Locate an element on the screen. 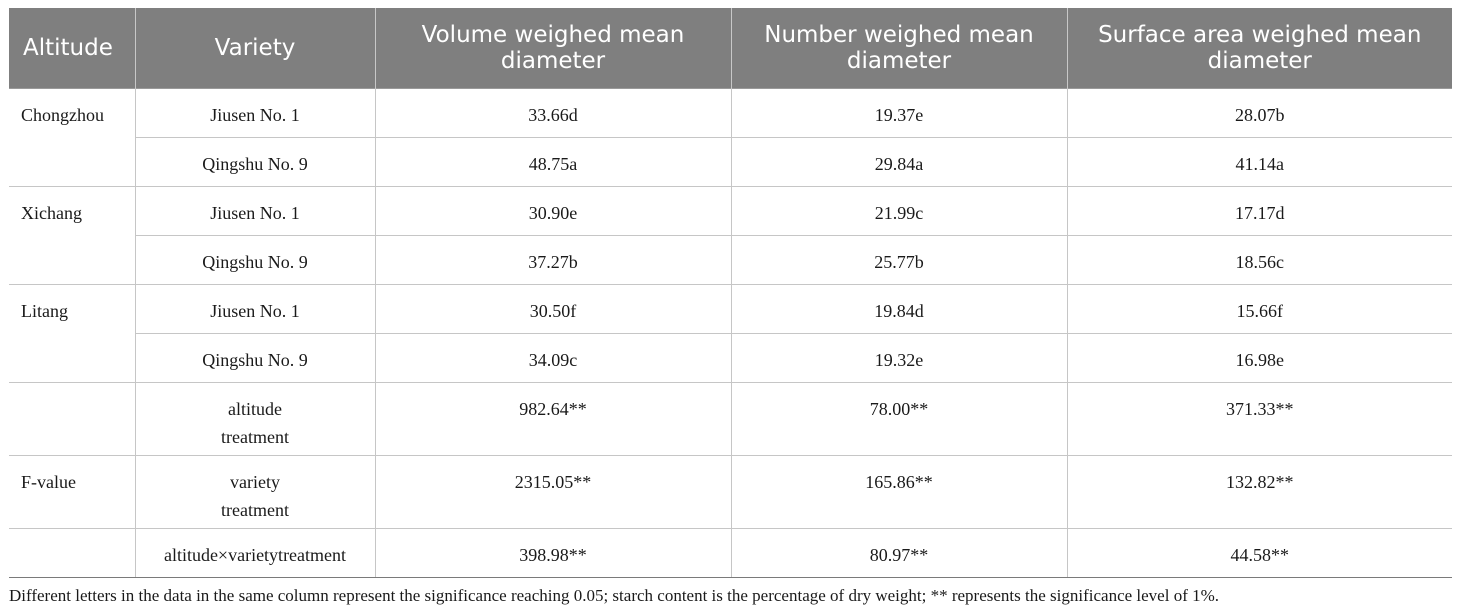  table-row: Qingshu No. 9 48.75a 29.84a 41.14a is located at coordinates (730, 162).